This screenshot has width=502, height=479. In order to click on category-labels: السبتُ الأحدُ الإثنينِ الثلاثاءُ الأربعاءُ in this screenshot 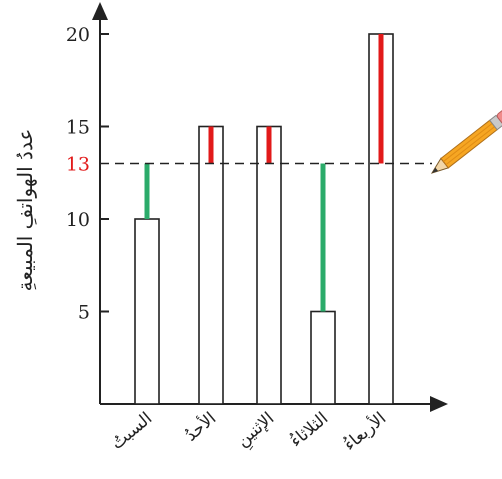, I will do `click(248, 431)`.